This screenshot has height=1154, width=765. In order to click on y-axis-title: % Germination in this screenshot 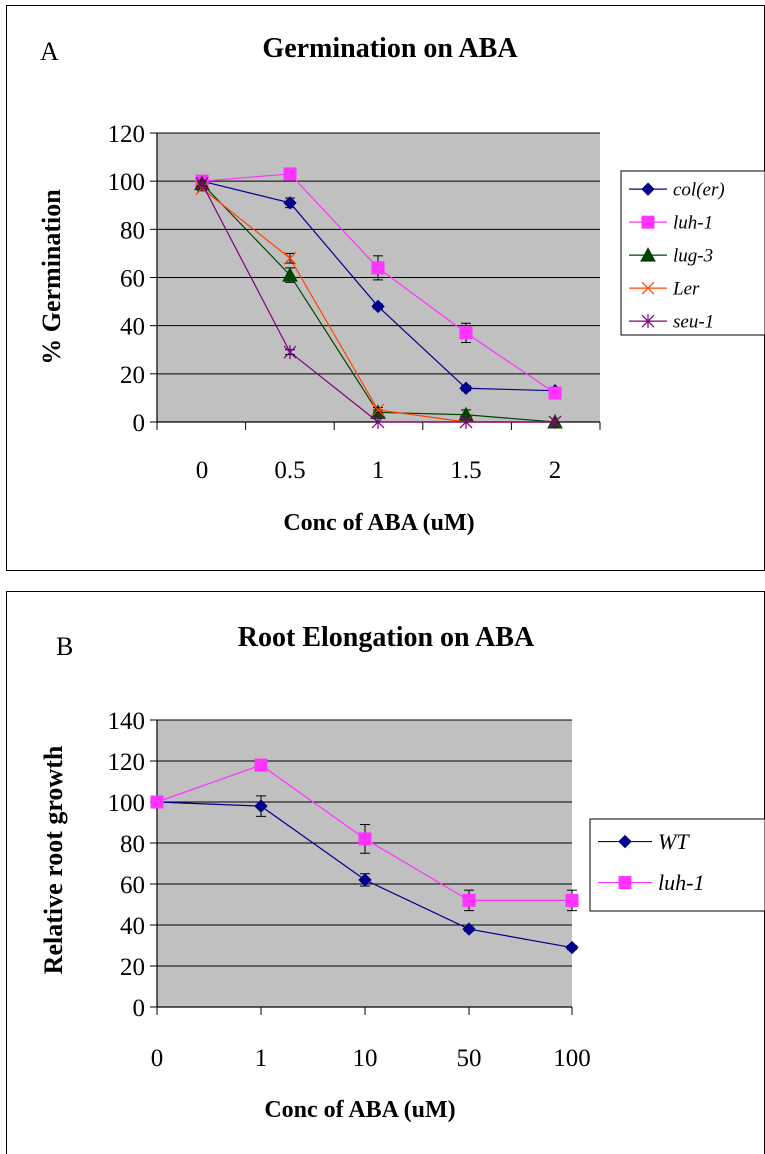, I will do `click(51, 277)`.